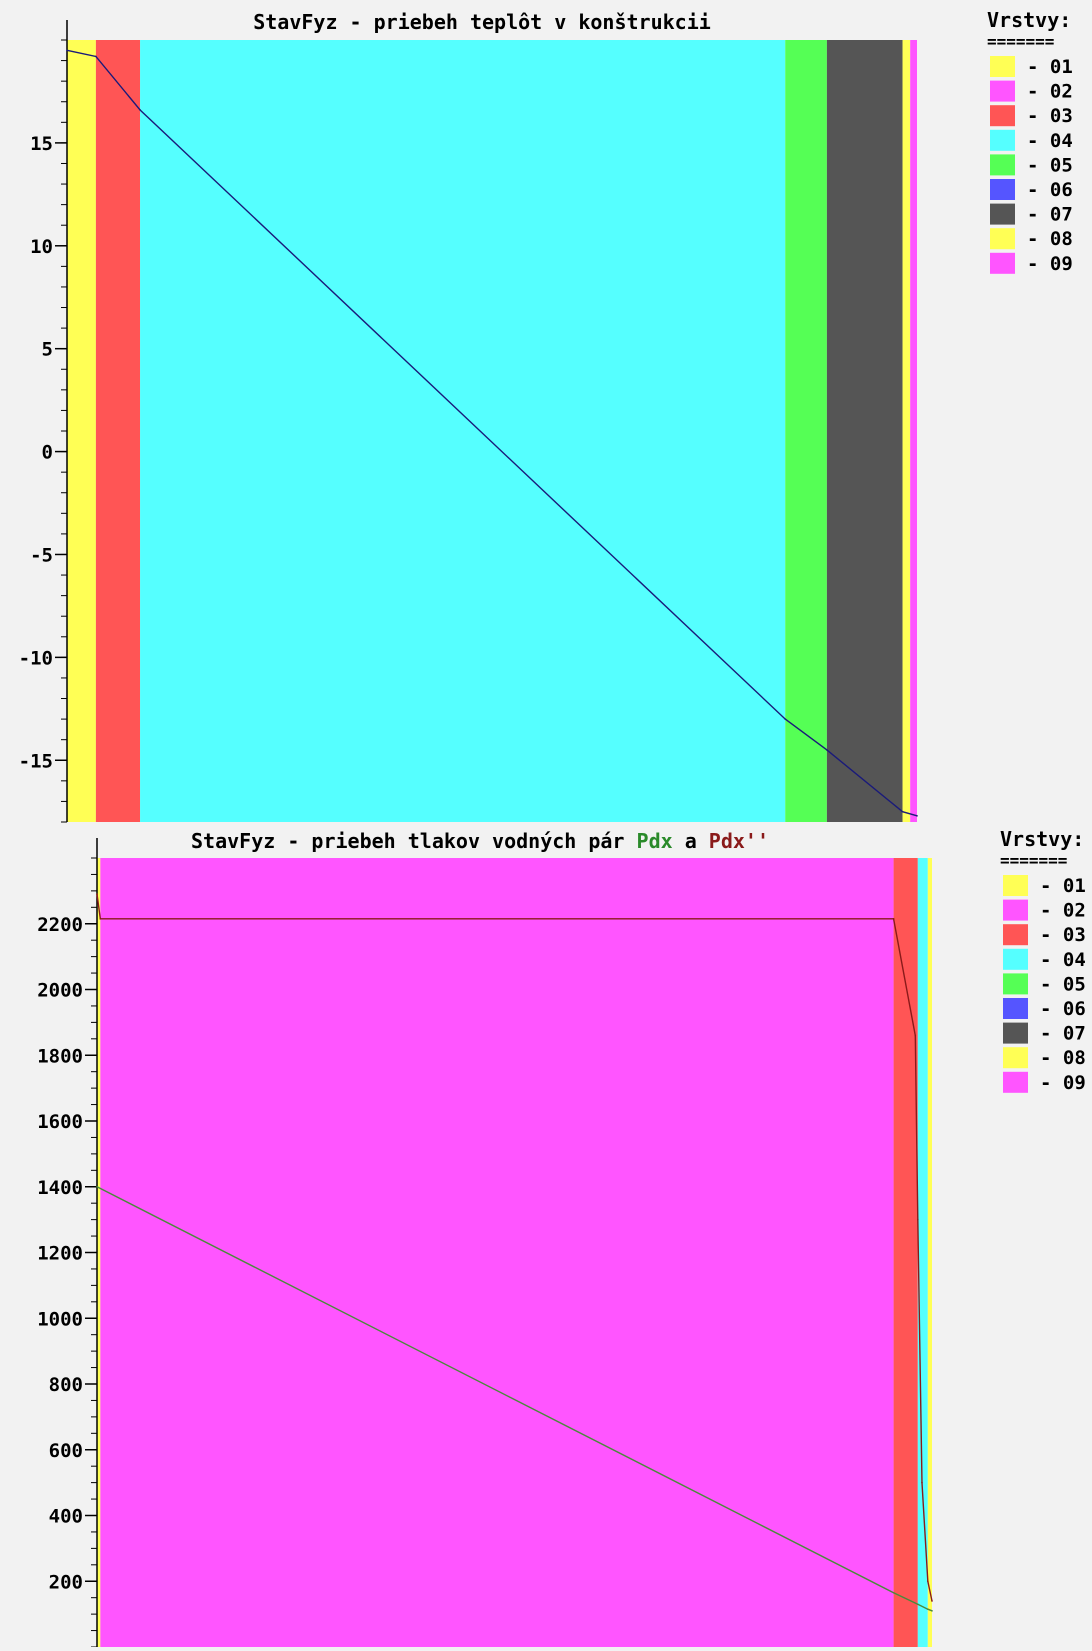  What do you see at coordinates (1063, 886) in the screenshot?
I see `legend-label: - 01` at bounding box center [1063, 886].